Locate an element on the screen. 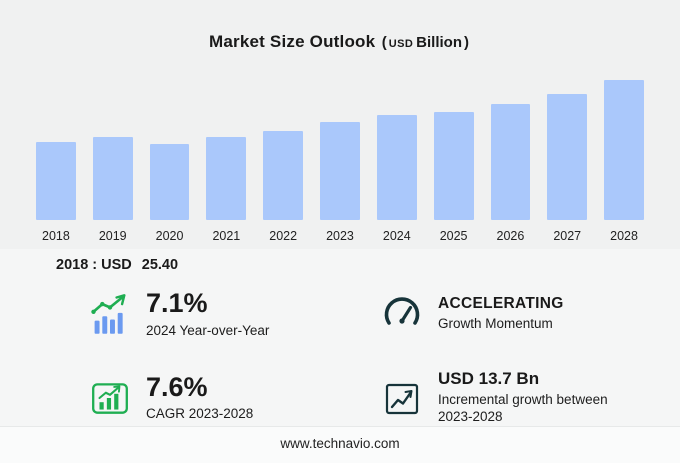 Image resolution: width=680 pixels, height=463 pixels. stat-cagr: 7.6% CAGR 2023-2028 is located at coordinates (234, 398).